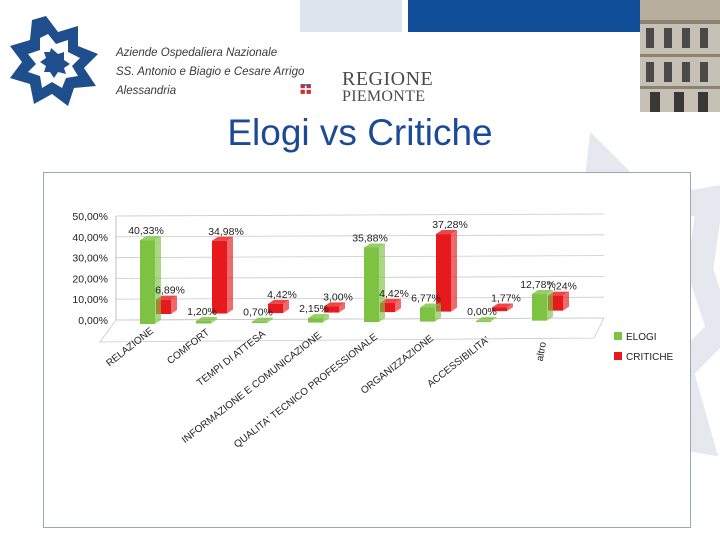 The width and height of the screenshot is (720, 540). I want to click on data-label-elogi: 1,20%, so click(202, 312).